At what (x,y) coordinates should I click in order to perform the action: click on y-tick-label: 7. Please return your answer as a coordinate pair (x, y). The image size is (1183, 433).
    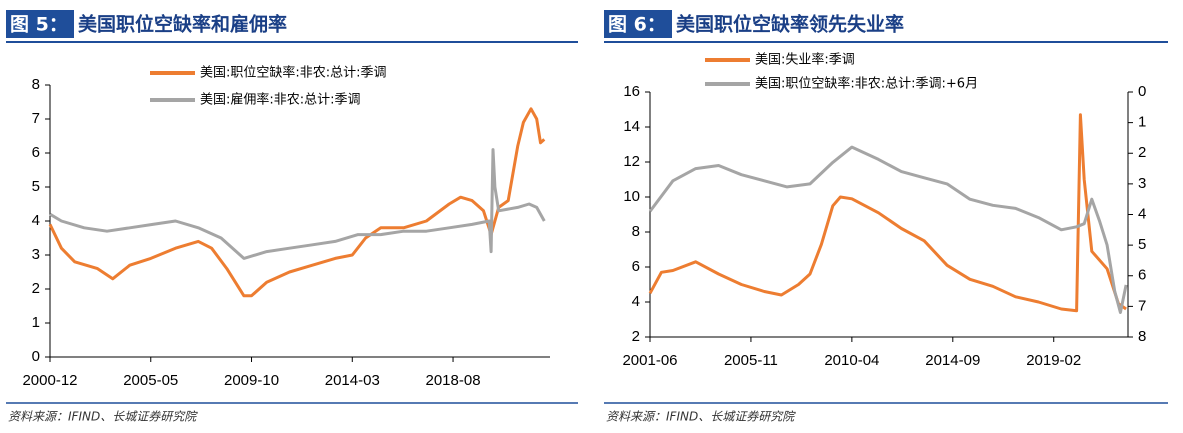
    Looking at the image, I should click on (36, 118).